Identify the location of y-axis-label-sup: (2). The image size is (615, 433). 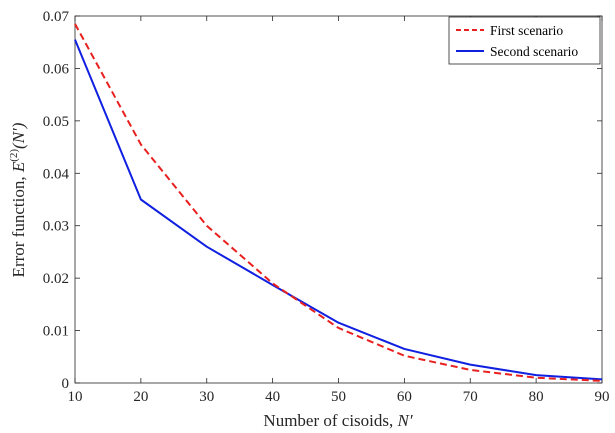
(14, 155).